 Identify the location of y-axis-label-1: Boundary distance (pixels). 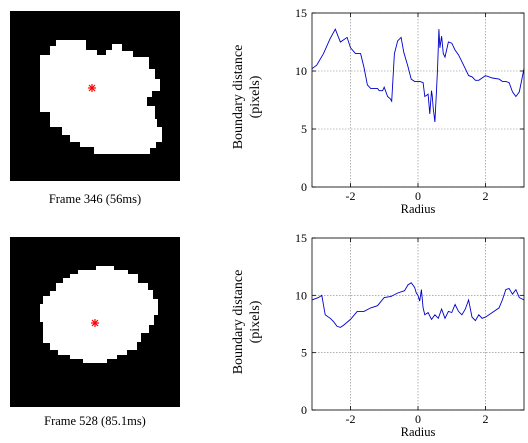
(247, 97).